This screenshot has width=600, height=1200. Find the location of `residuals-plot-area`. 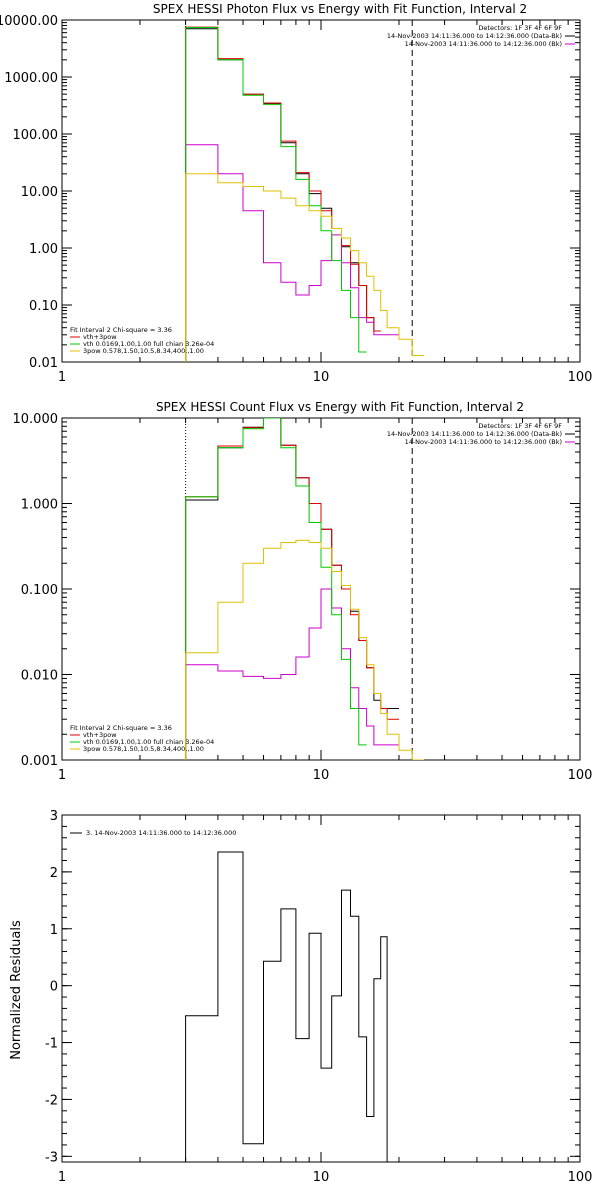

residuals-plot-area is located at coordinates (286, 1006).